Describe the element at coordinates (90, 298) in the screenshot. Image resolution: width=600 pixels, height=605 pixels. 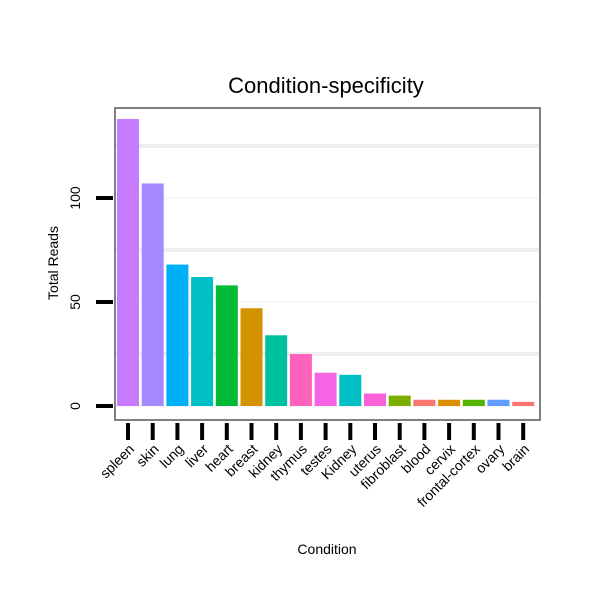
I see `y-axis: 0 50 100` at that location.